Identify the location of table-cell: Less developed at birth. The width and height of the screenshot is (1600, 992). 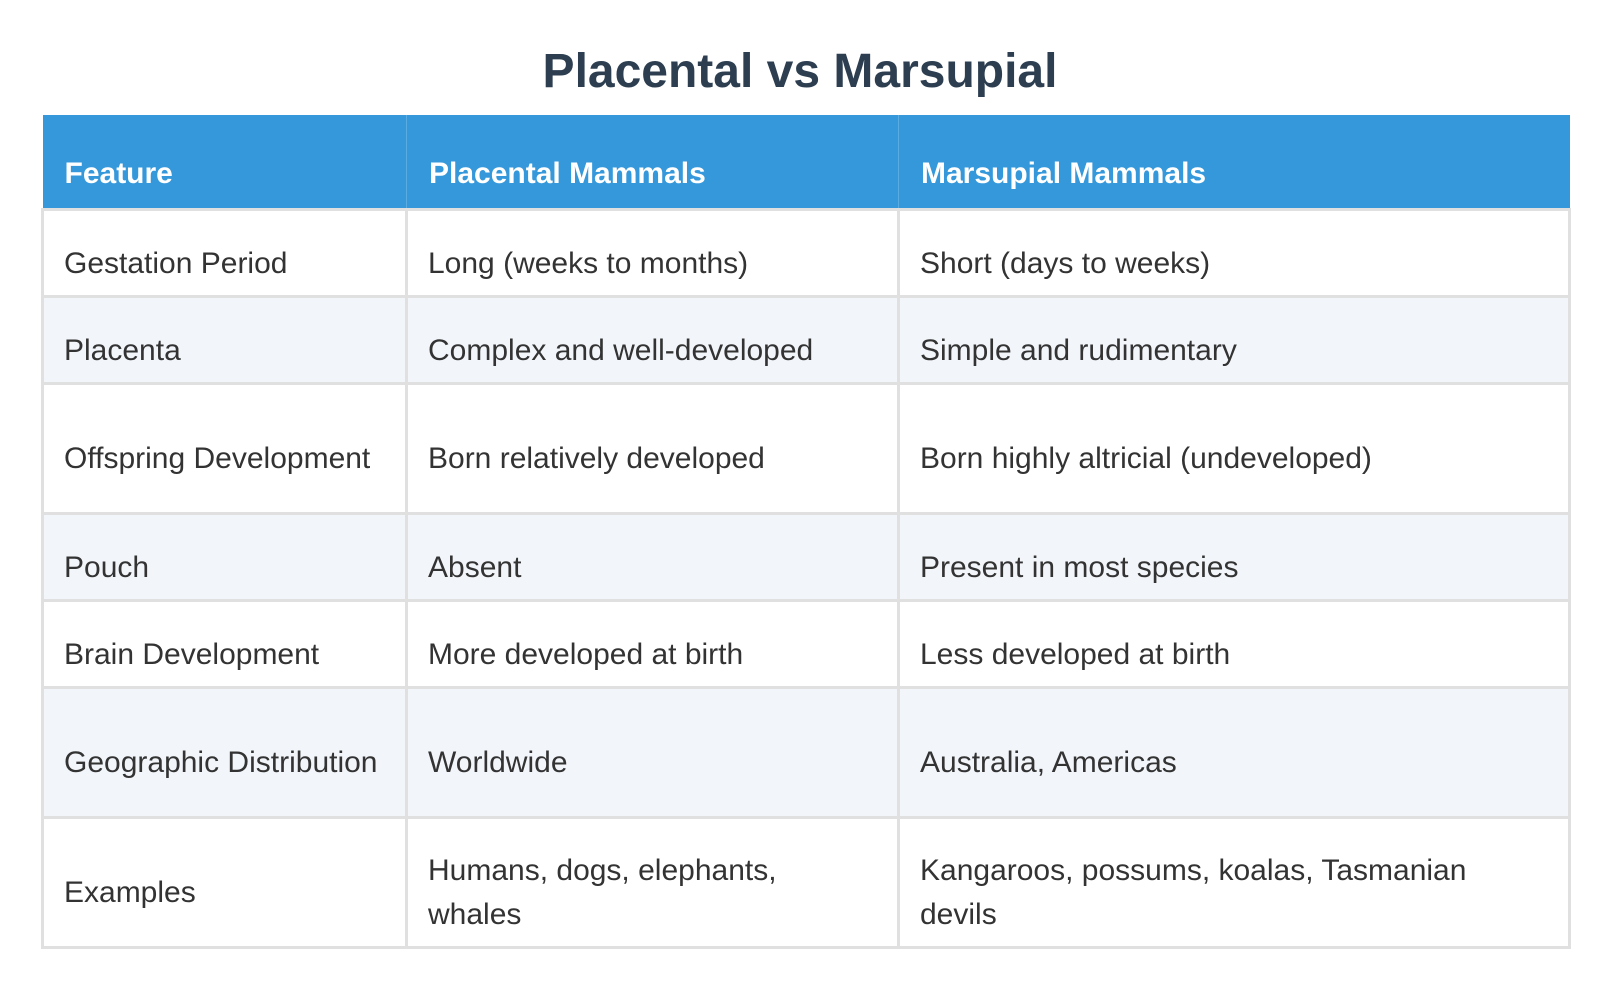
(1234, 643).